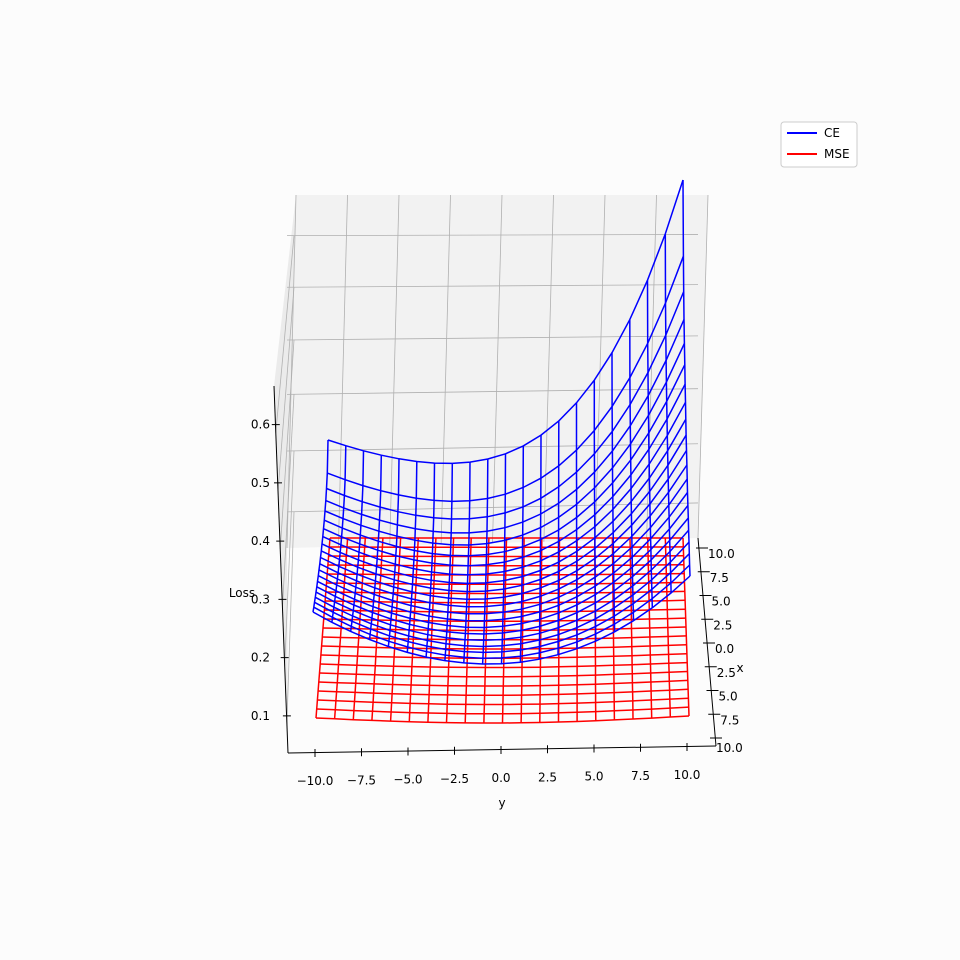  I want to click on x-tick-label: 0.0, so click(724, 649).